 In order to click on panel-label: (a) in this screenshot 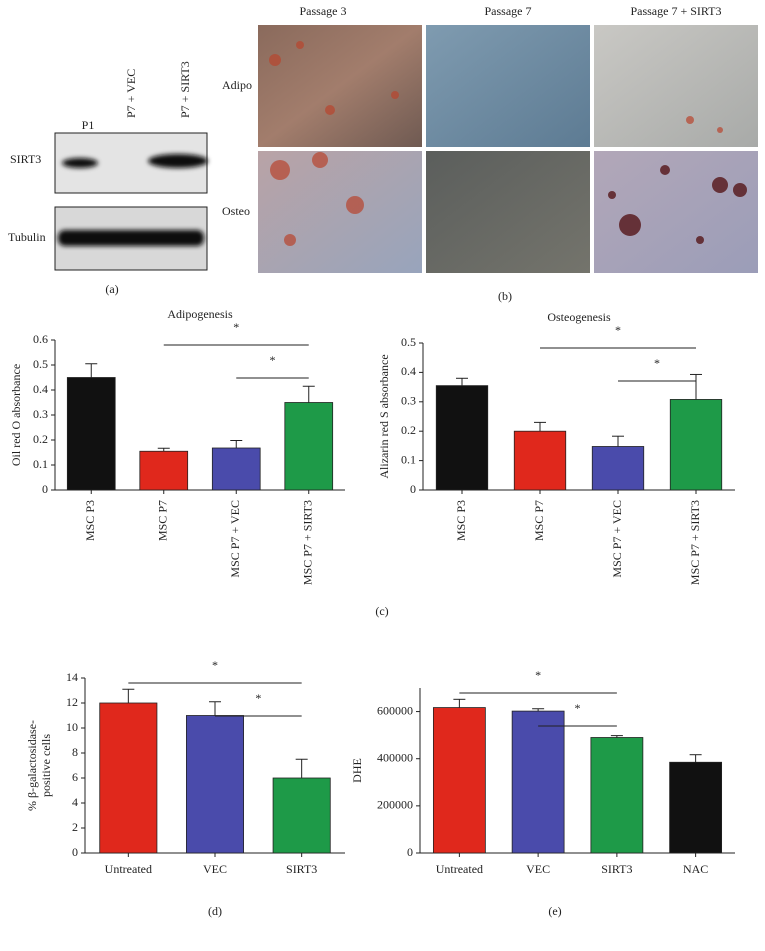, I will do `click(111, 289)`.